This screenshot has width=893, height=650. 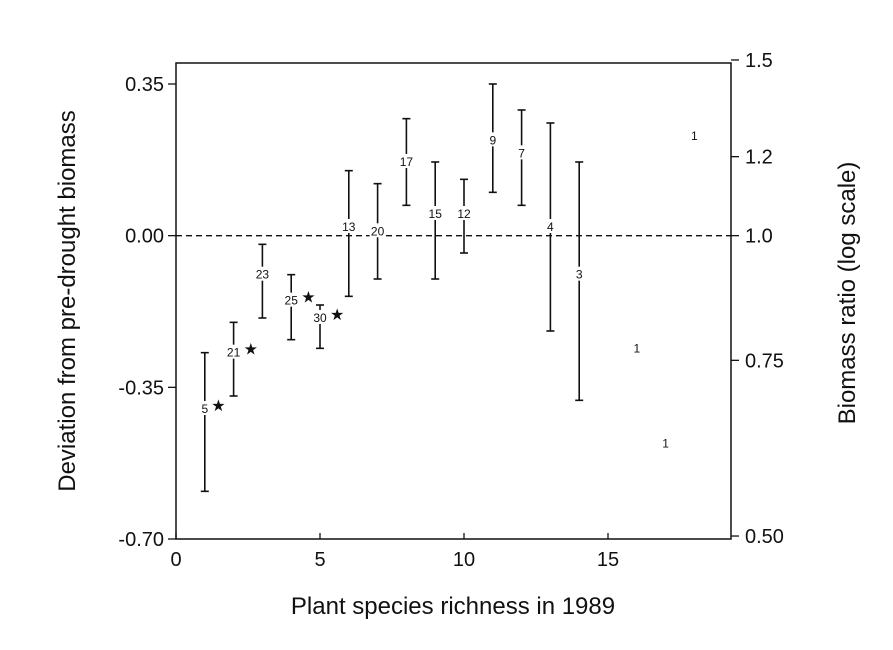 What do you see at coordinates (464, 560) in the screenshot?
I see `x-tick-label: 10` at bounding box center [464, 560].